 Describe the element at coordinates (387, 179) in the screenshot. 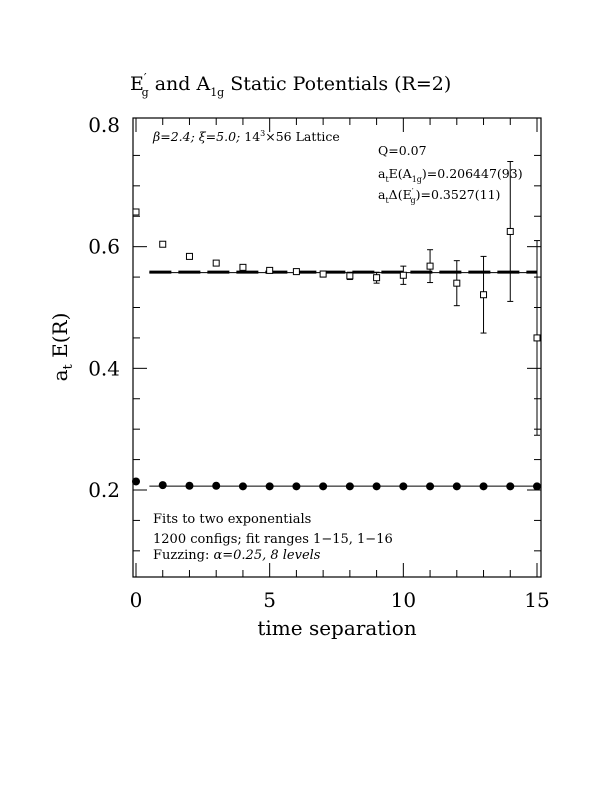

I see `energy-a1g-a-sub: t` at that location.